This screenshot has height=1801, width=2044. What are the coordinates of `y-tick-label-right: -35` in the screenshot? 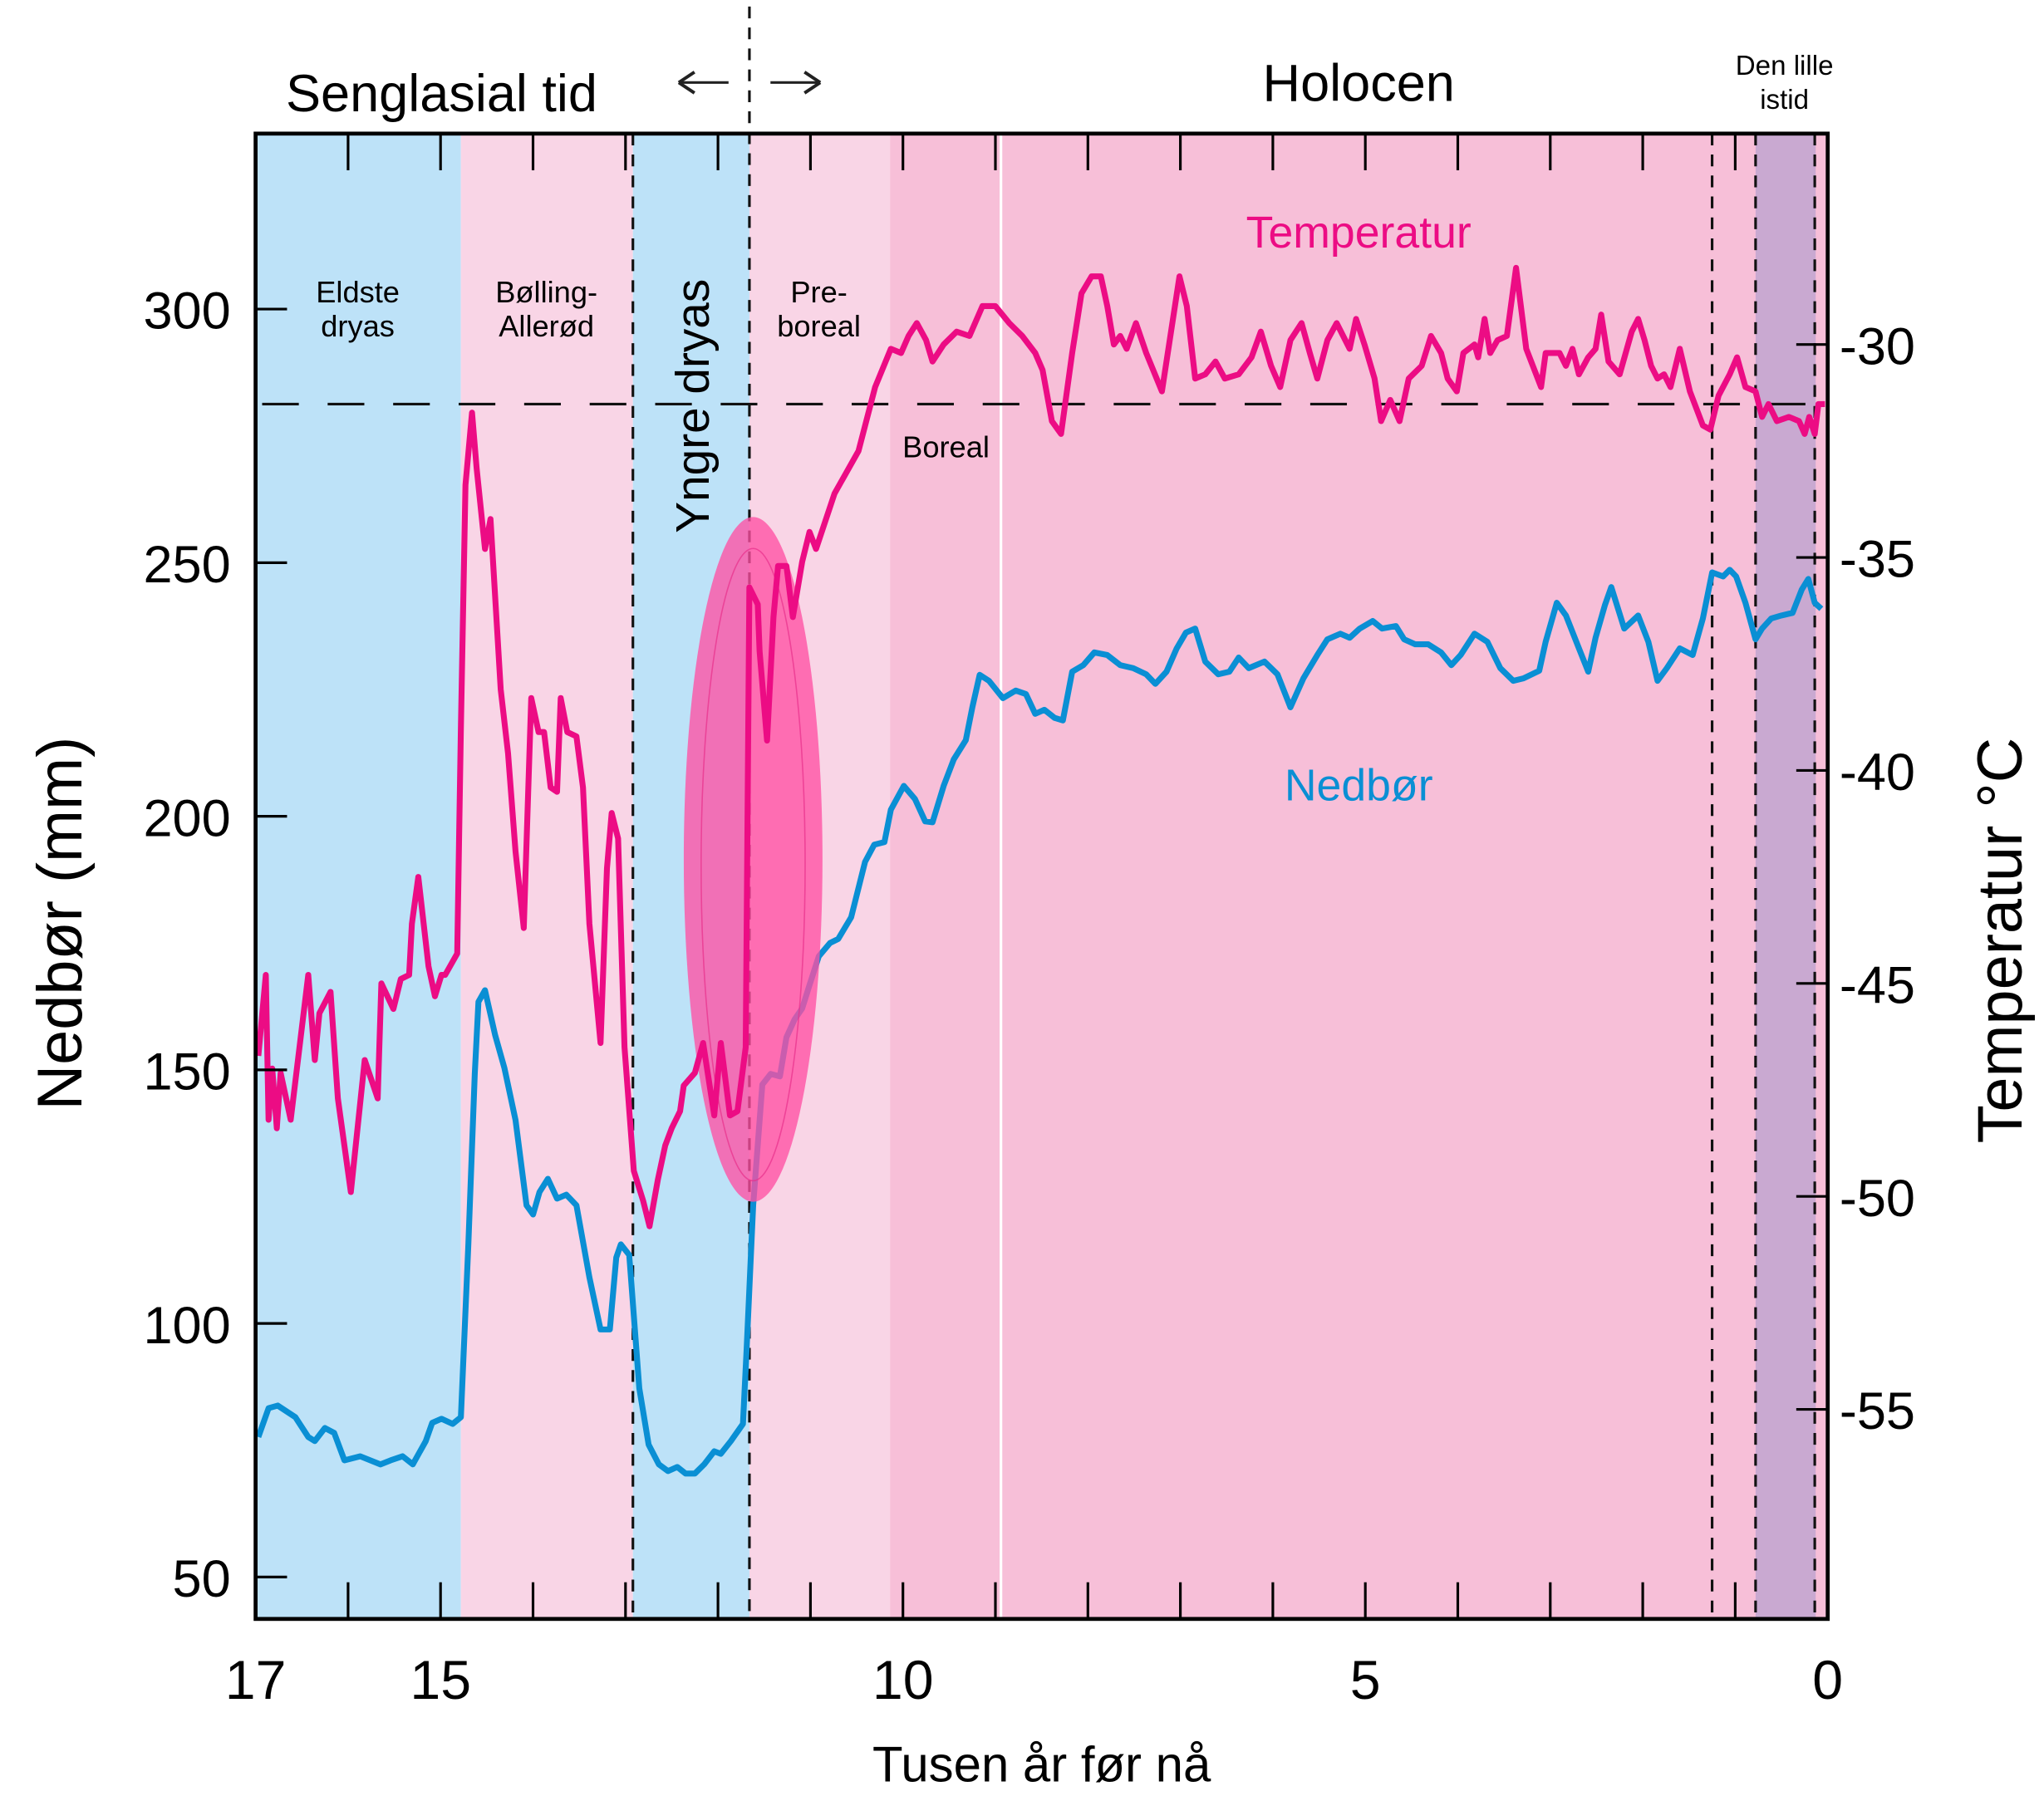 It's located at (1878, 560).